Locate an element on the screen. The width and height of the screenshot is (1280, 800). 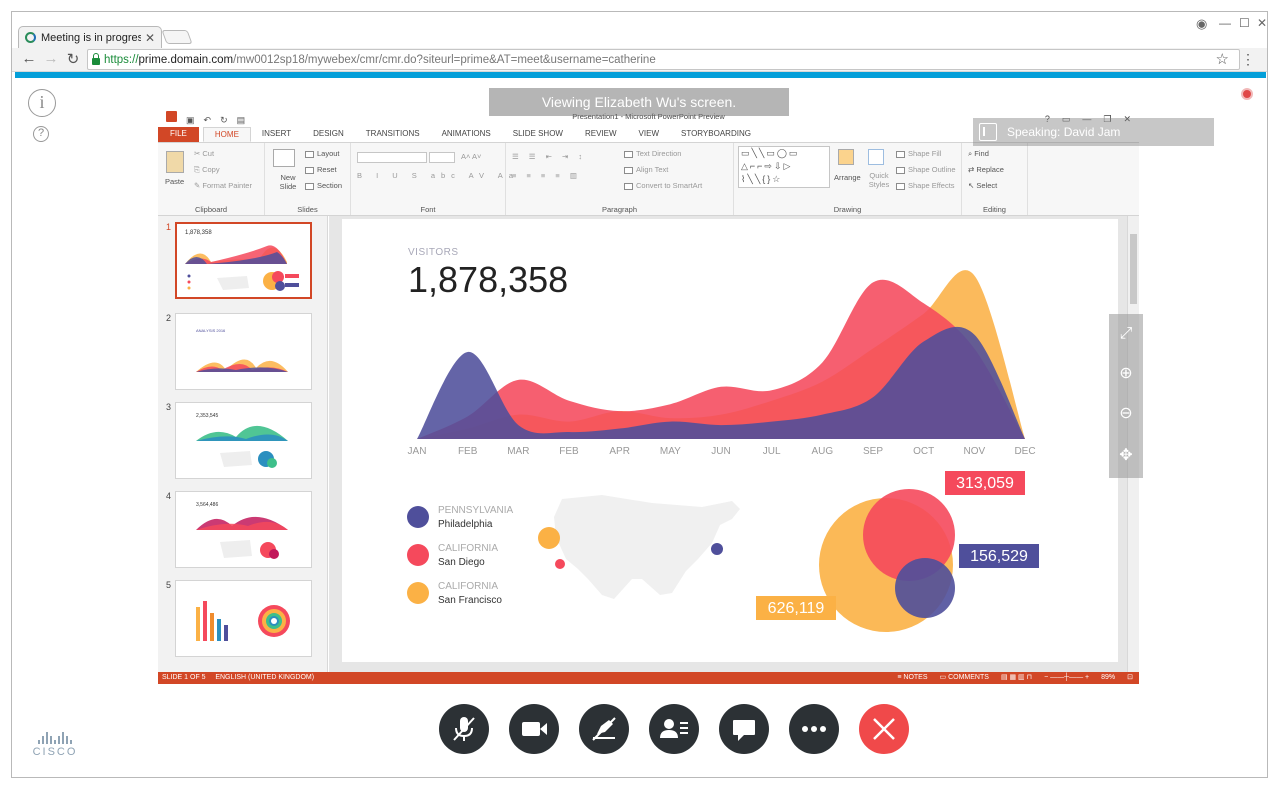
paste-button: Paste is located at coordinates (175, 181).